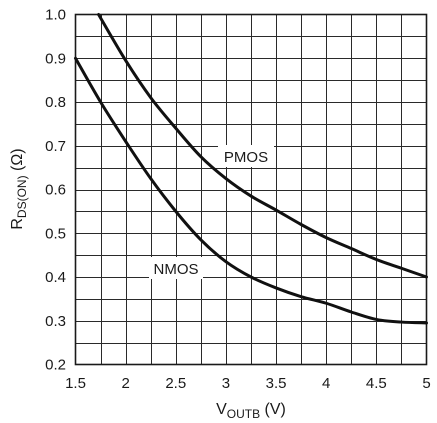 This screenshot has height=423, width=437. What do you see at coordinates (55, 321) in the screenshot?
I see `y-tick-label: 0.3` at bounding box center [55, 321].